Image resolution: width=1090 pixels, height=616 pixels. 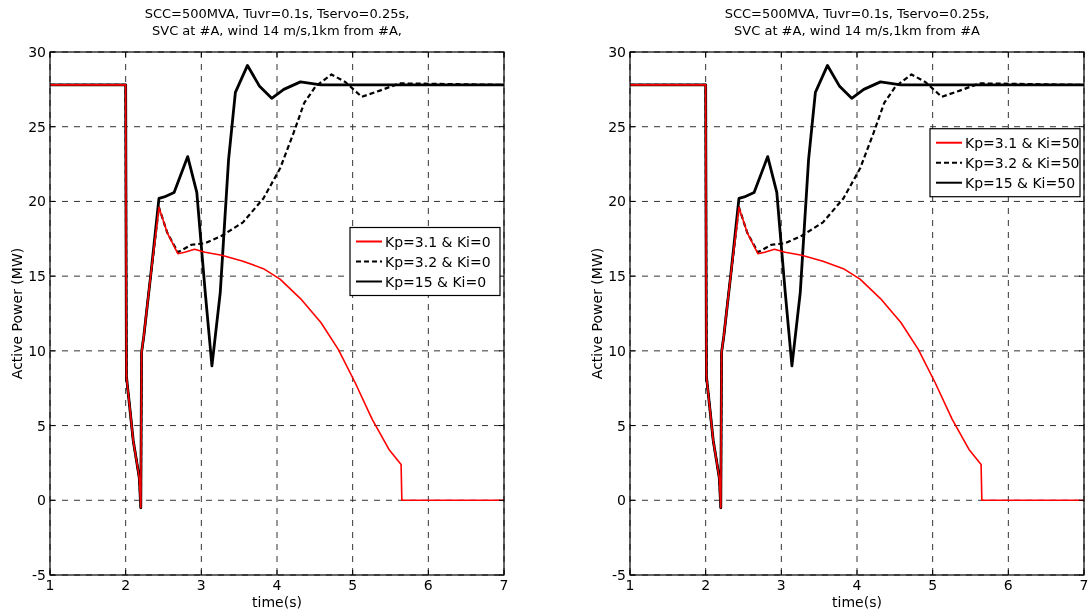 I want to click on chart-title: SCC=500MVA, Tuvr=0.1s, Tservo=0.25s, SVC at #A, wind 14 m/s,1km from #A,, so click(x=277, y=22).